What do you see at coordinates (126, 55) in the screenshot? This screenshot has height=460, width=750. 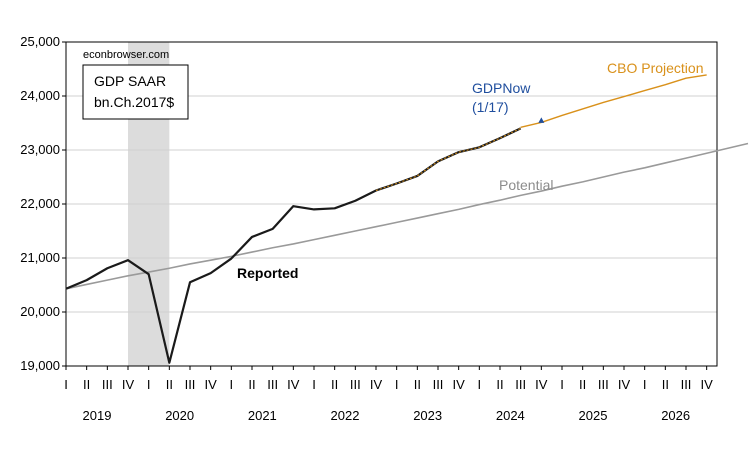 I see `watermark: econbrowser.com` at bounding box center [126, 55].